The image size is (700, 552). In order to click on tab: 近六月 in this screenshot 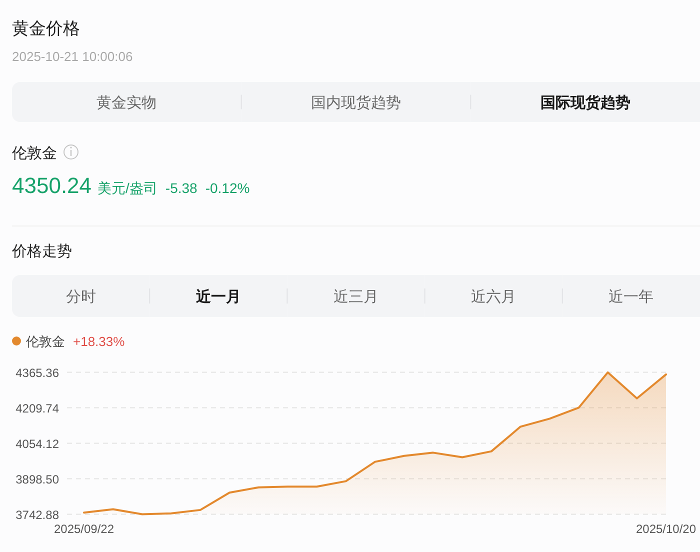, I will do `click(493, 296)`.